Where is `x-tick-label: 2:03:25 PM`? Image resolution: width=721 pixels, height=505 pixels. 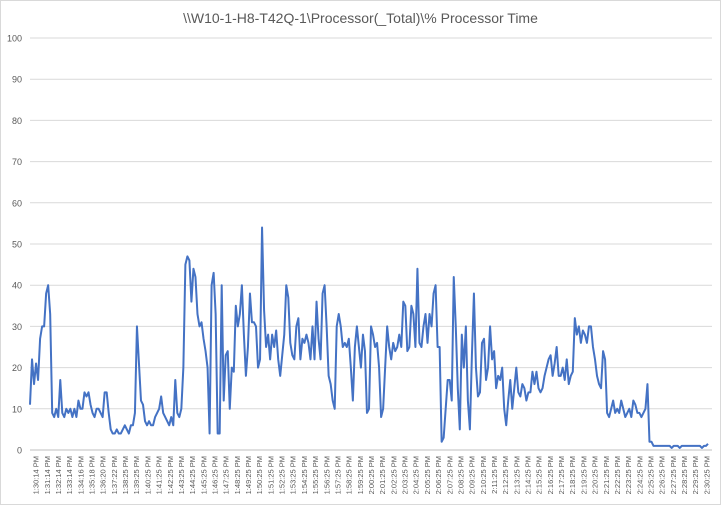
x-tick-label: 2:03:25 PM is located at coordinates (405, 475).